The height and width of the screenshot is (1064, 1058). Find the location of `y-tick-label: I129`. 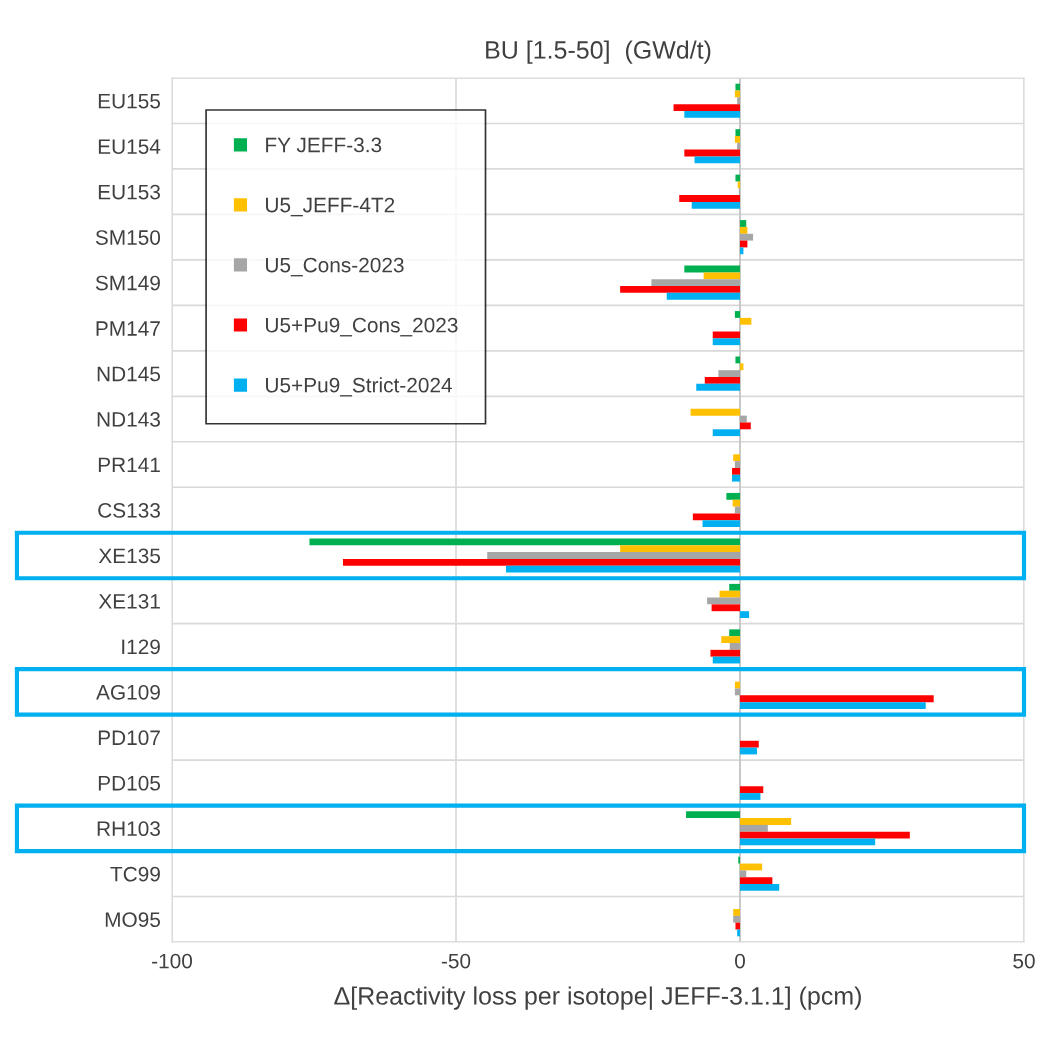

y-tick-label: I129 is located at coordinates (141, 647).